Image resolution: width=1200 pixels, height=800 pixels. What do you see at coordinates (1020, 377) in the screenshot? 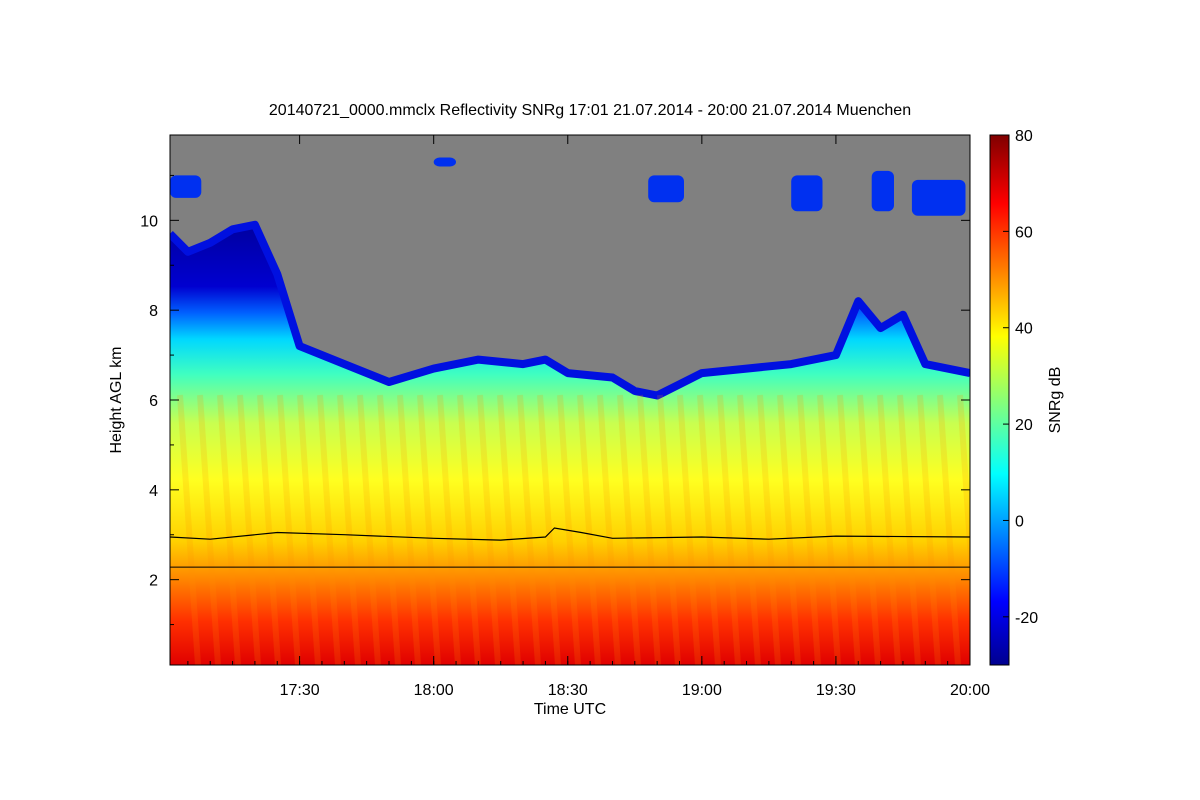
I see `colorbar-axis: -20 0 20 40 60 80` at bounding box center [1020, 377].